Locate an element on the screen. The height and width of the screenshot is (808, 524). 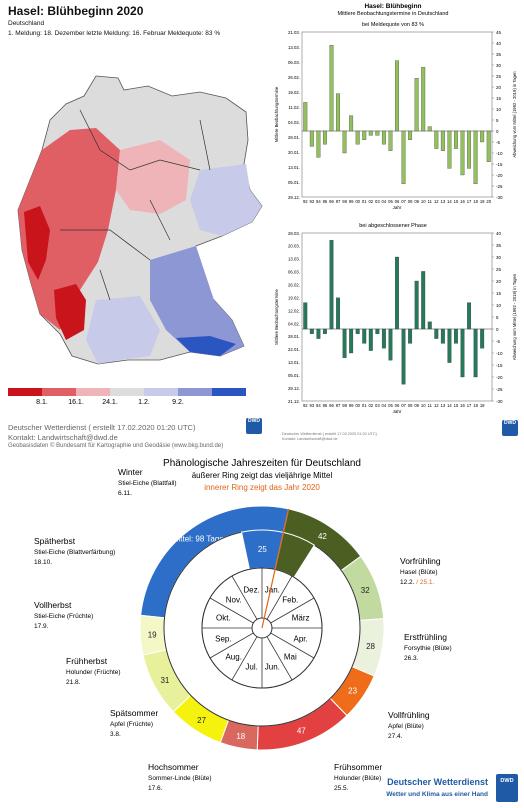
y-tick-label: 28.03. is located at coordinates (294, 233).